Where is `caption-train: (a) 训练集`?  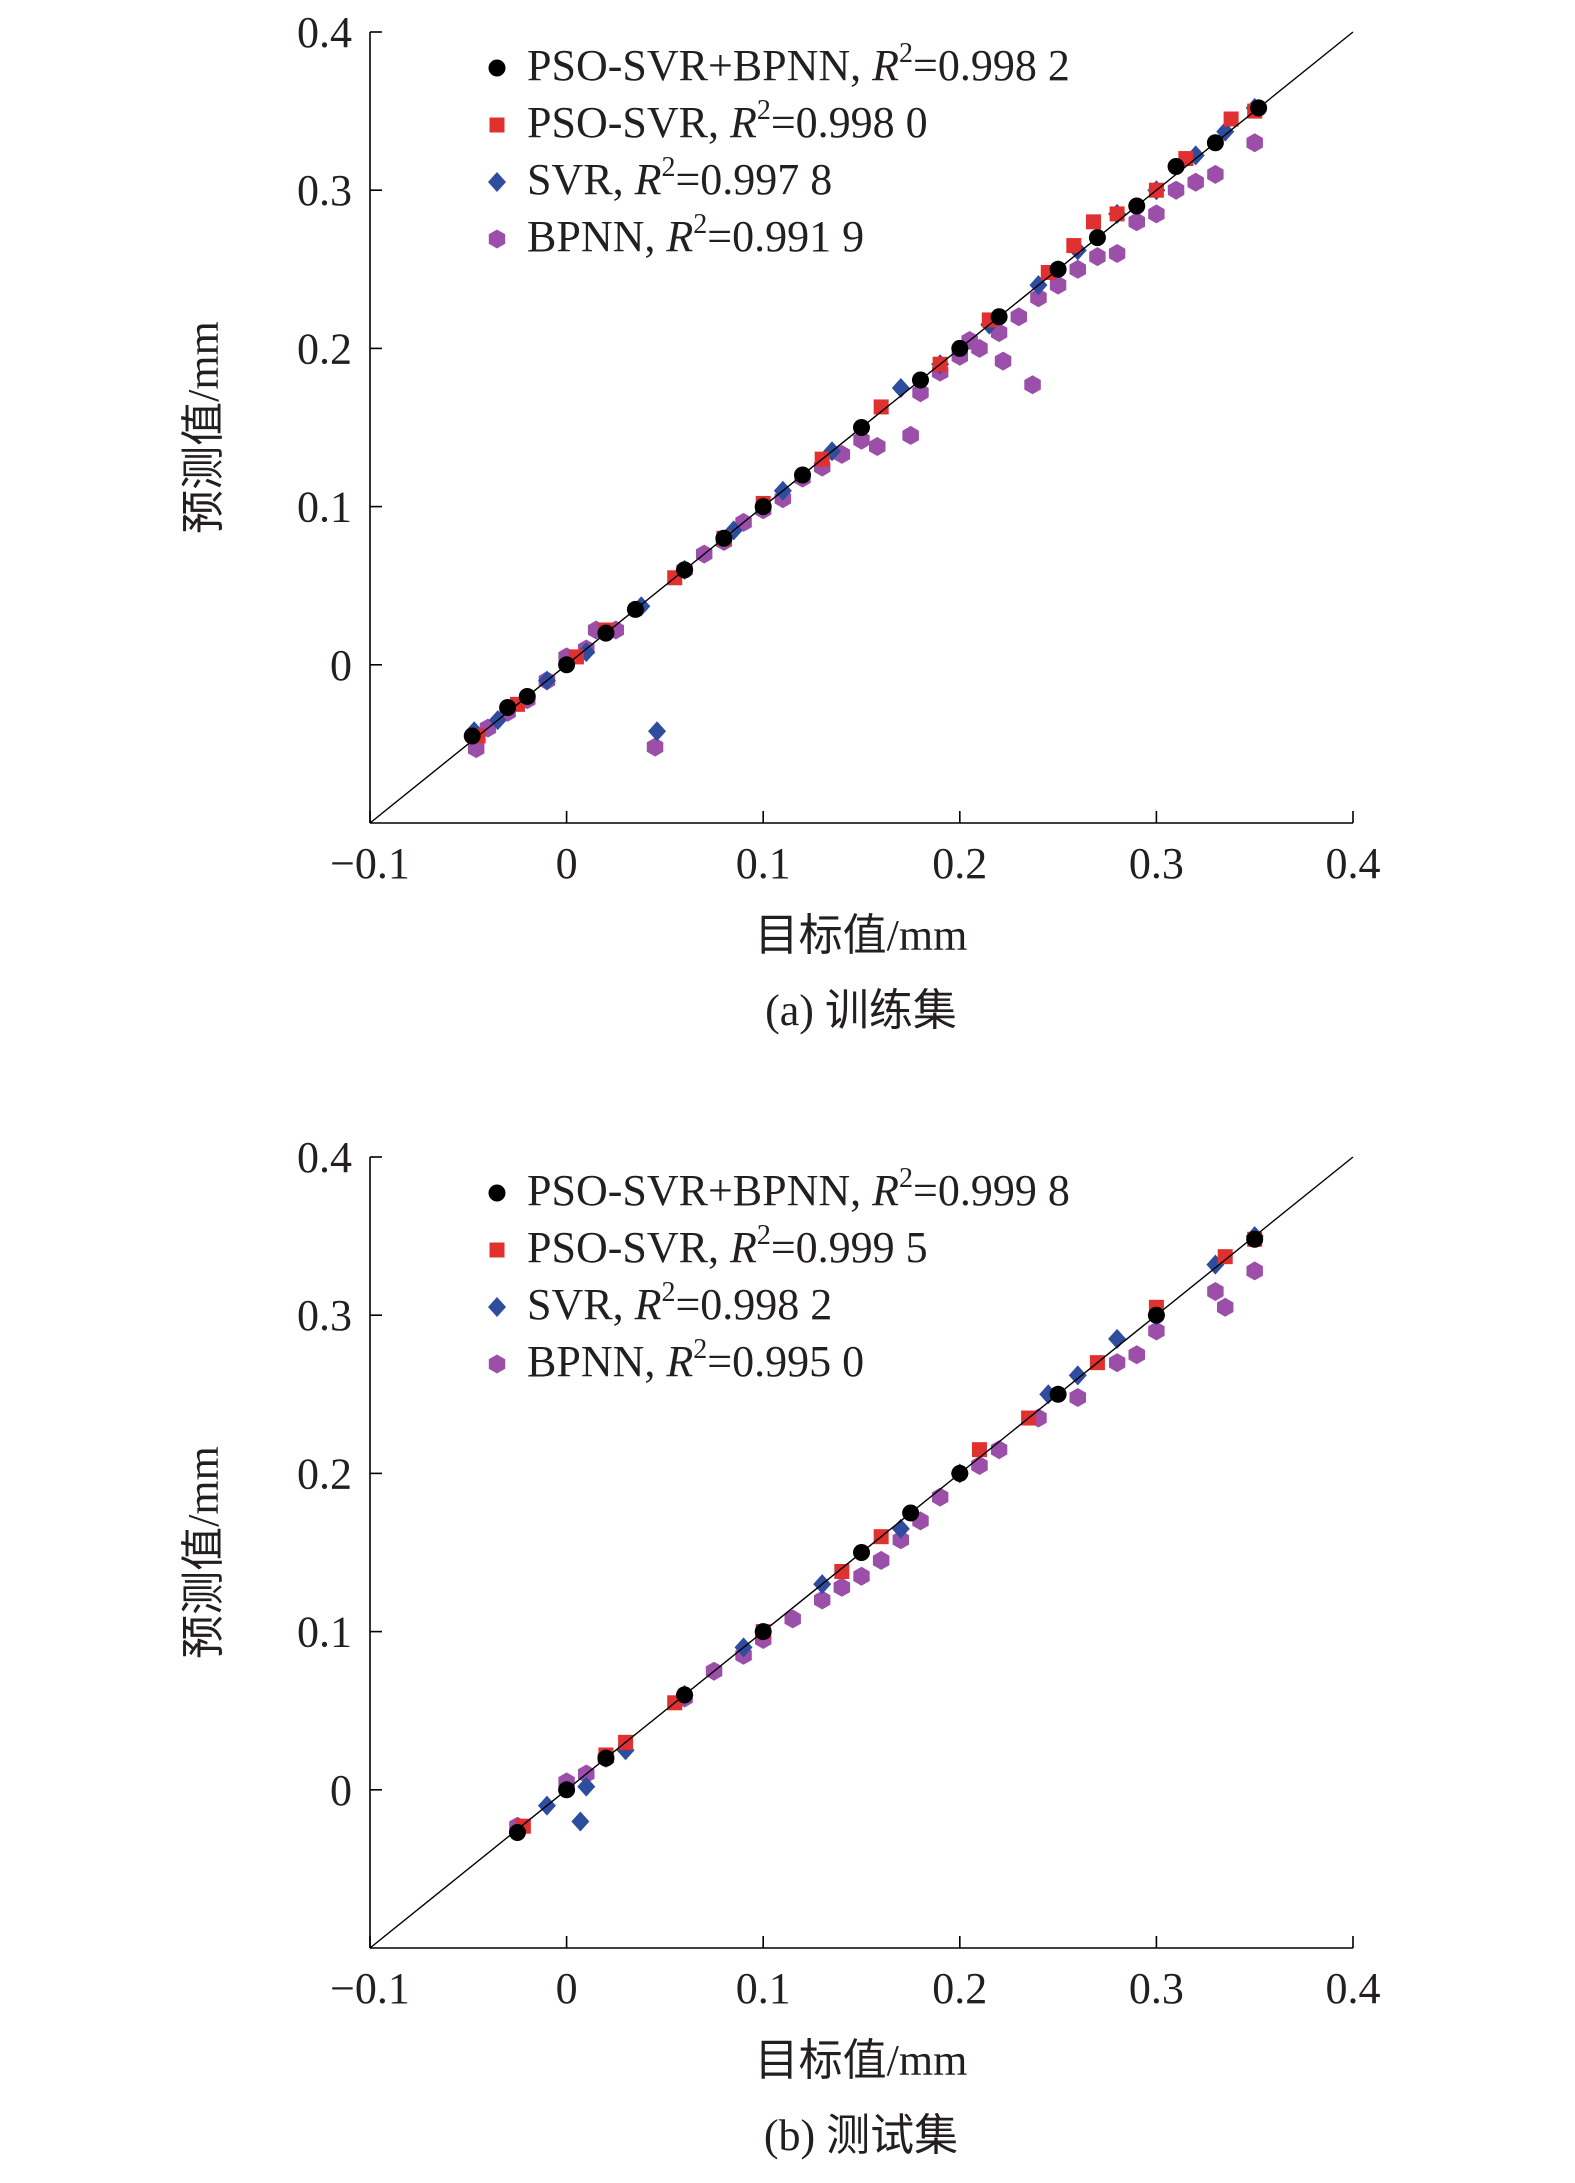
caption-train: (a) 训练集 is located at coordinates (861, 1010).